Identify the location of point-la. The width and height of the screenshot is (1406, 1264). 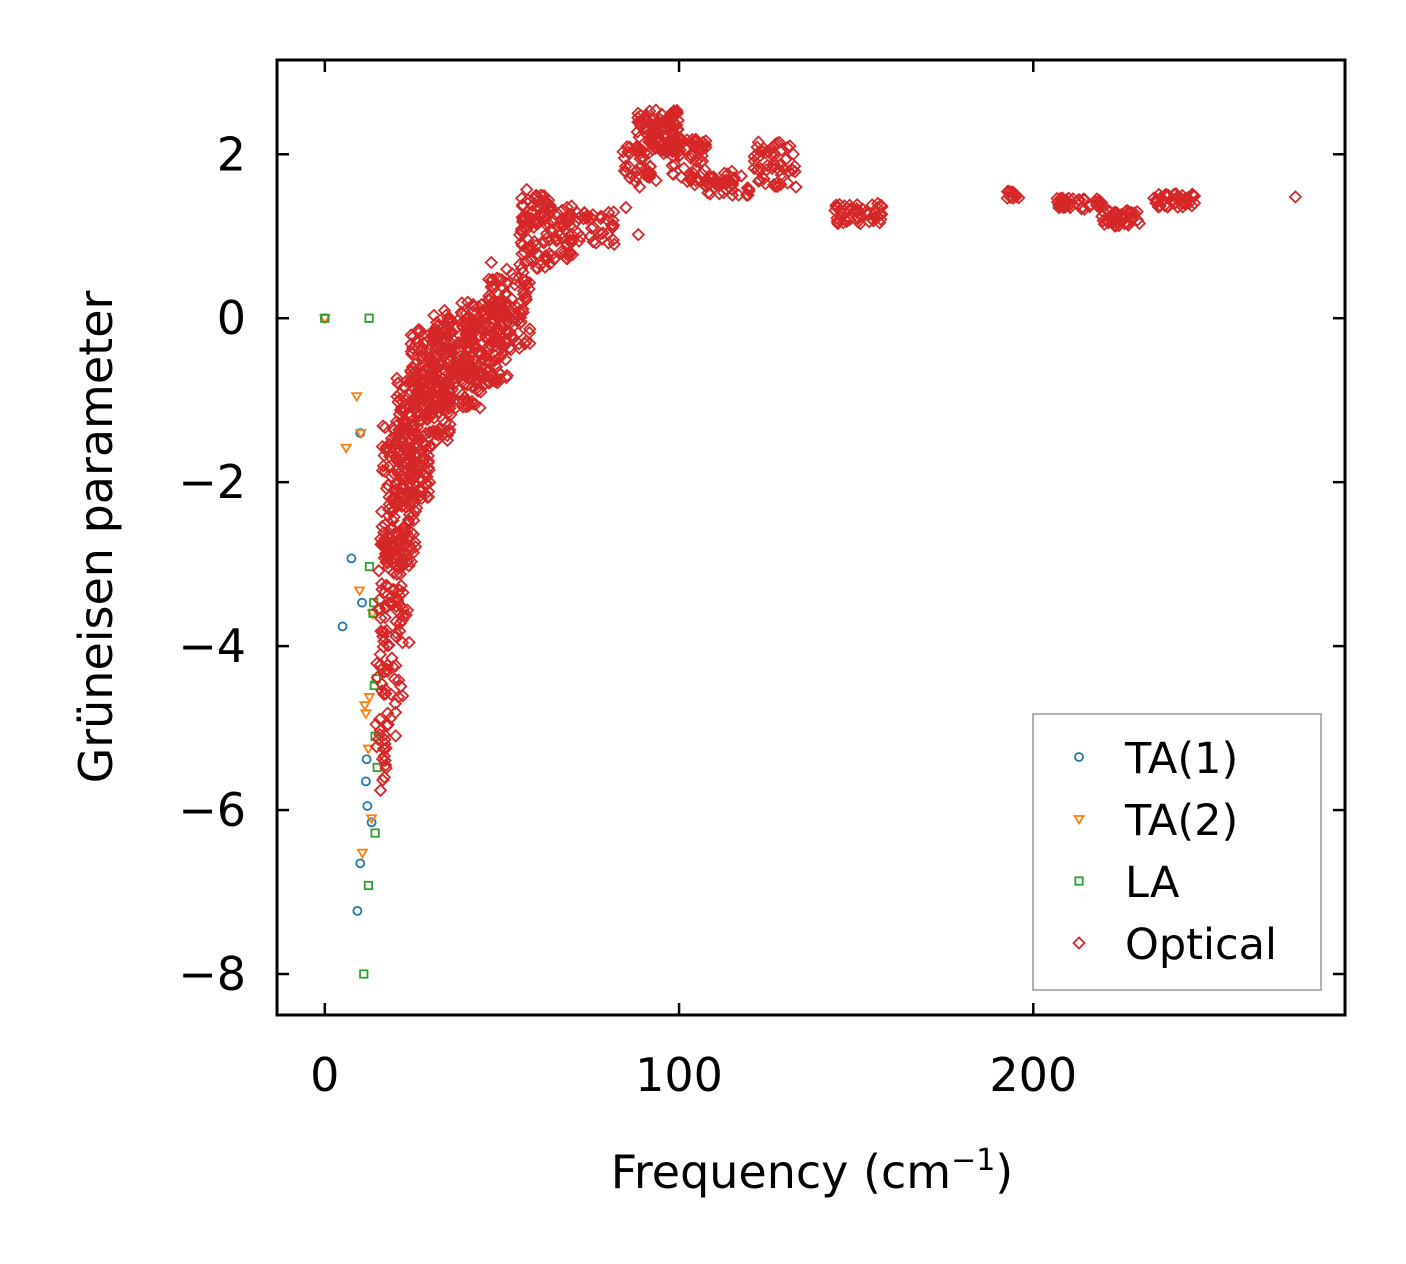
(369, 567).